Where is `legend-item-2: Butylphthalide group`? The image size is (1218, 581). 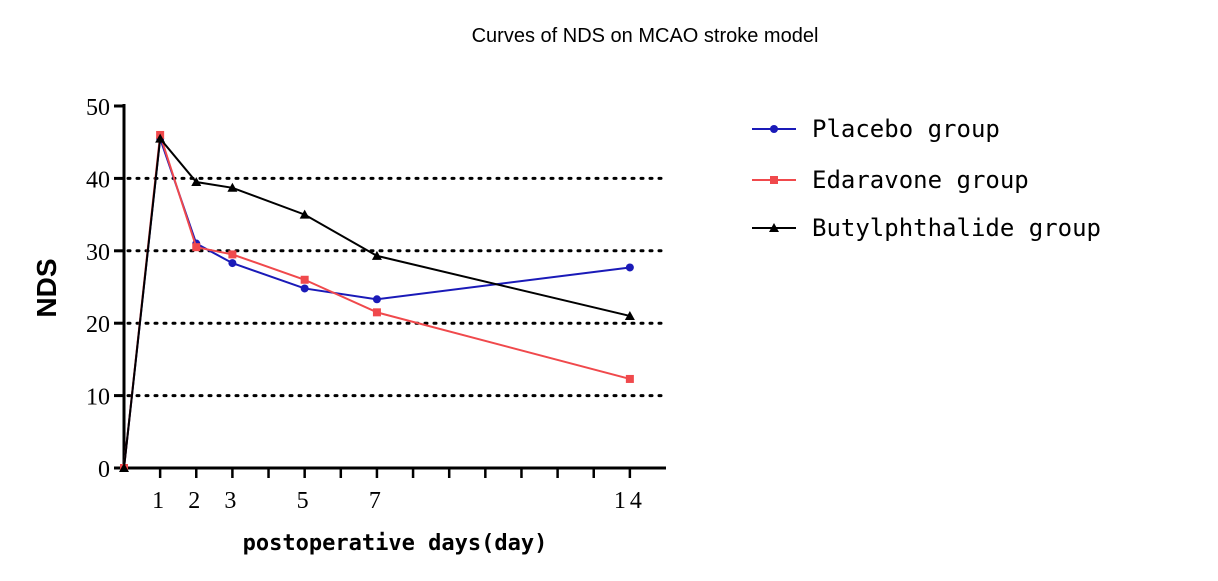 legend-item-2: Butylphthalide group is located at coordinates (926, 228).